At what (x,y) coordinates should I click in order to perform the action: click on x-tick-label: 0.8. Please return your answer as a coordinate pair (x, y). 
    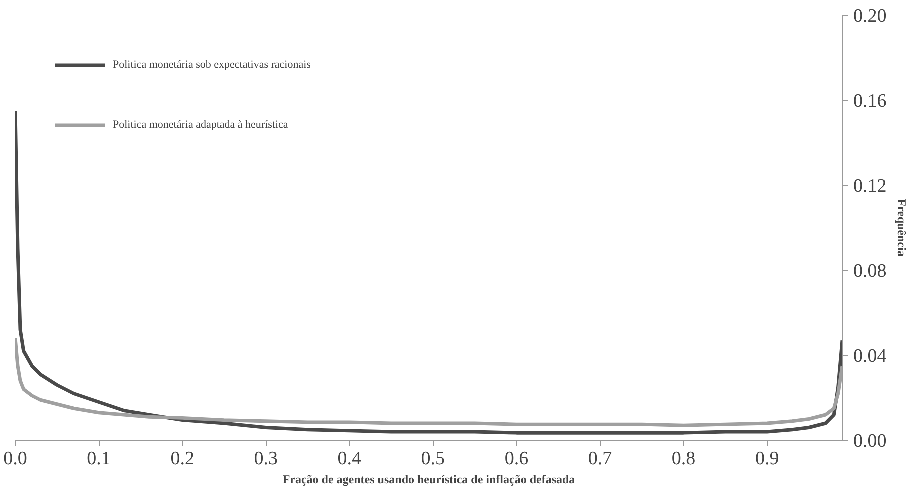
    Looking at the image, I should click on (684, 459).